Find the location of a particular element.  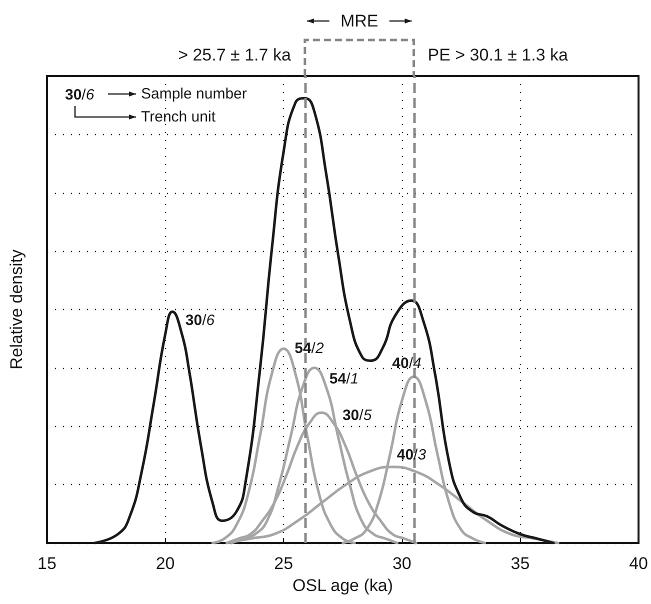

x-tick-label: 20 is located at coordinates (165, 563).